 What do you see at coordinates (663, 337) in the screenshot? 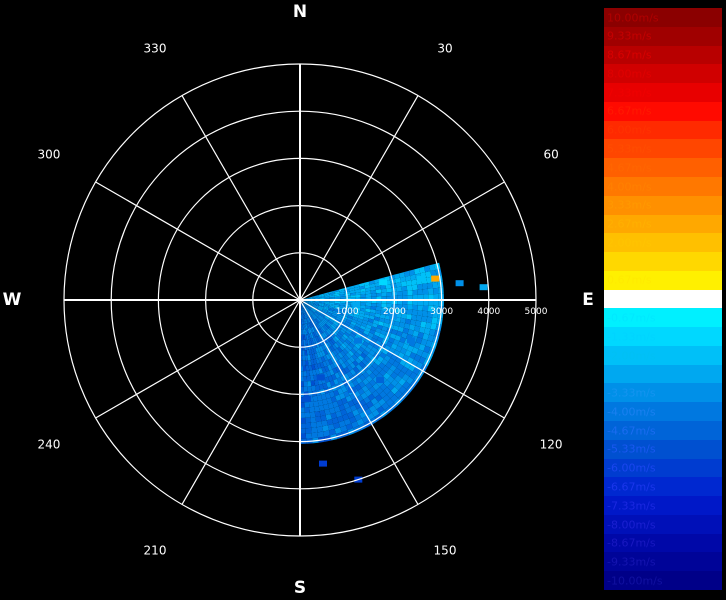
I see `colorbar-entry: -1.33m/s` at bounding box center [663, 337].